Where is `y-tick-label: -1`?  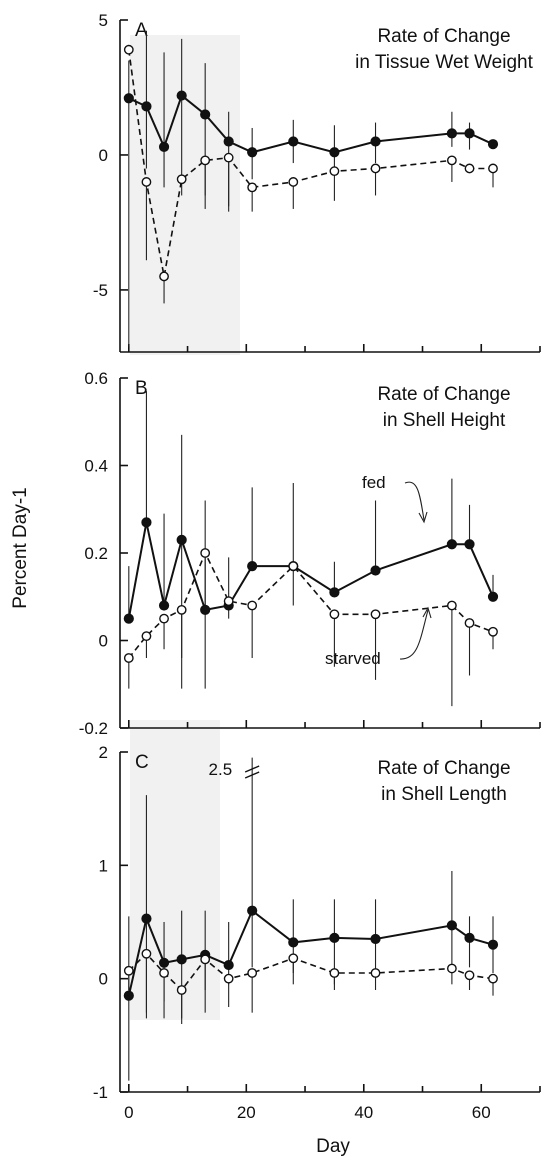 y-tick-label: -1 is located at coordinates (100, 1092).